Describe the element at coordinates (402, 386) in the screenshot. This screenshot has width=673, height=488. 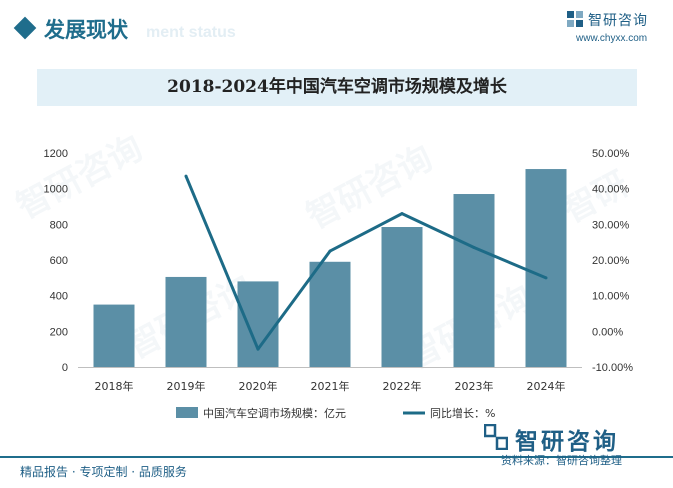
I see `category-label: 2022年` at that location.